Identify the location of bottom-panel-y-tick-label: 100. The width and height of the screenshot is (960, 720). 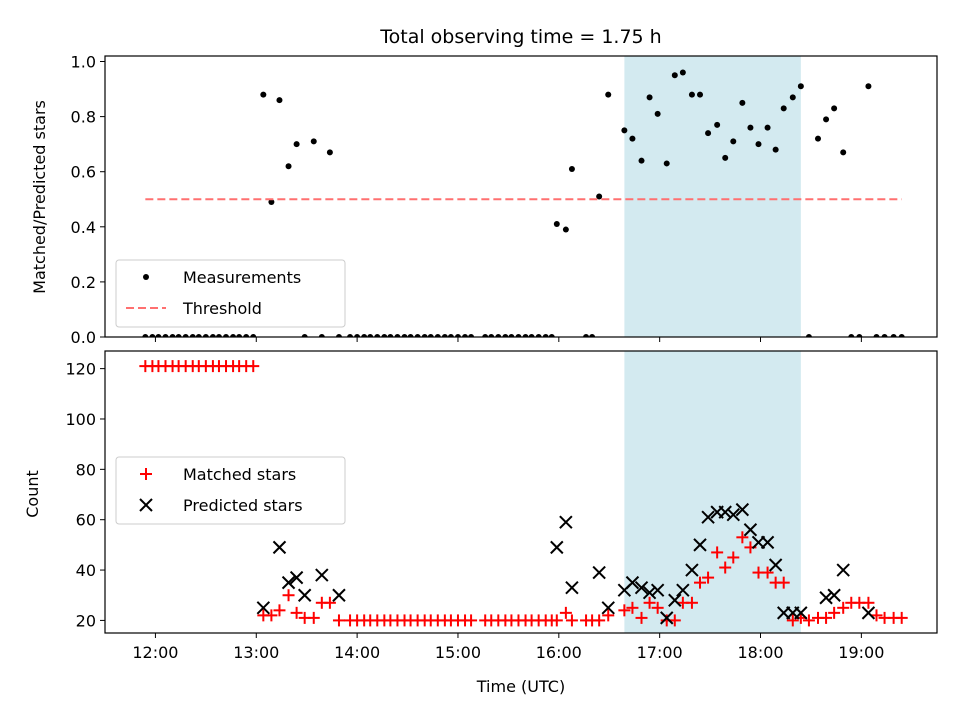
(80, 419).